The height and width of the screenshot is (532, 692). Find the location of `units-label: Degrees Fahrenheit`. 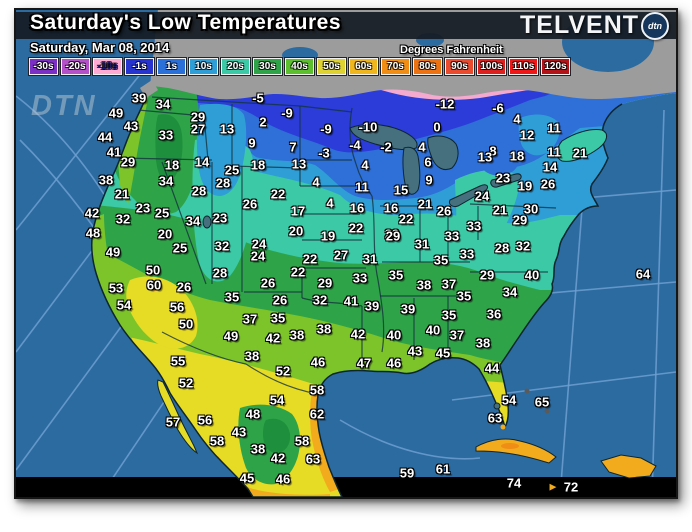

units-label: Degrees Fahrenheit is located at coordinates (451, 50).